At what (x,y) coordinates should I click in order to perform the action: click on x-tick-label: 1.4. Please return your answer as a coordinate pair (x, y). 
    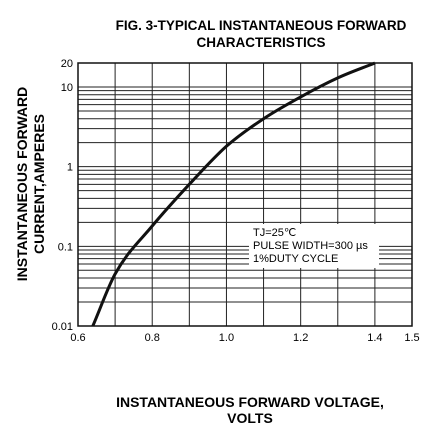
    Looking at the image, I should click on (374, 338).